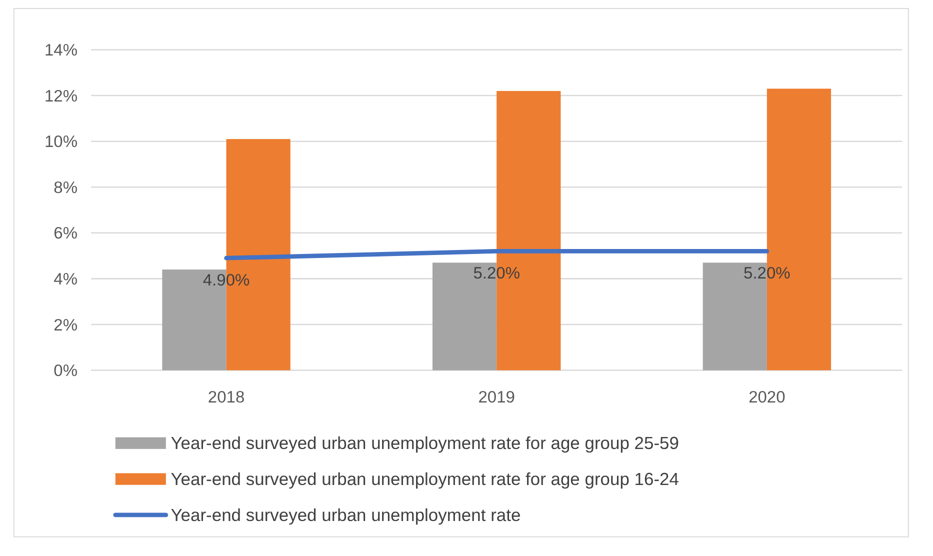 This screenshot has height=556, width=933. Describe the element at coordinates (226, 397) in the screenshot. I see `x-tick-label: 2018` at that location.